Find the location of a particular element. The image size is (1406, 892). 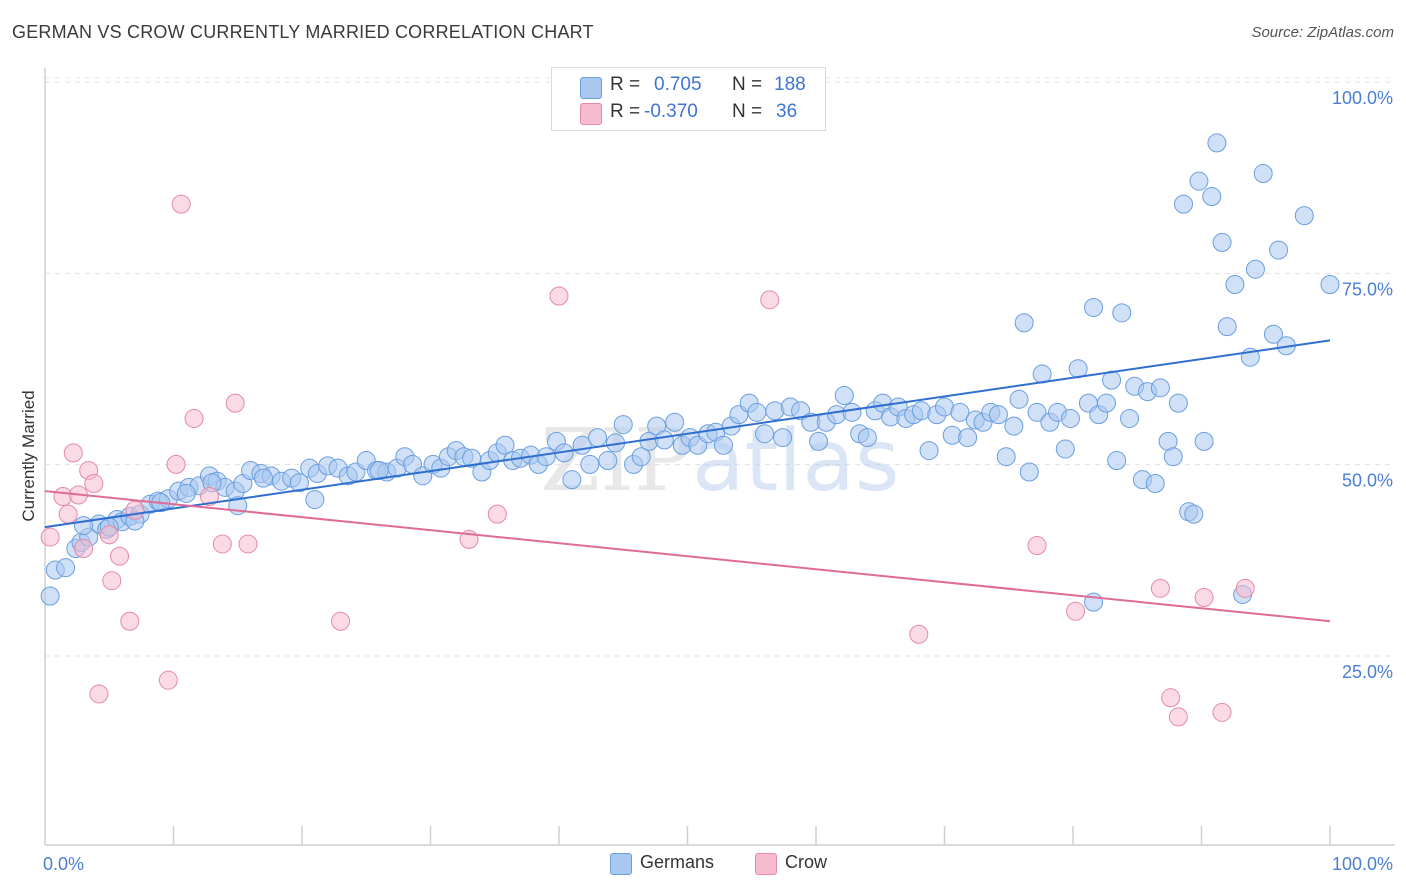

legend-n-value-crow: 36 is located at coordinates (787, 111).